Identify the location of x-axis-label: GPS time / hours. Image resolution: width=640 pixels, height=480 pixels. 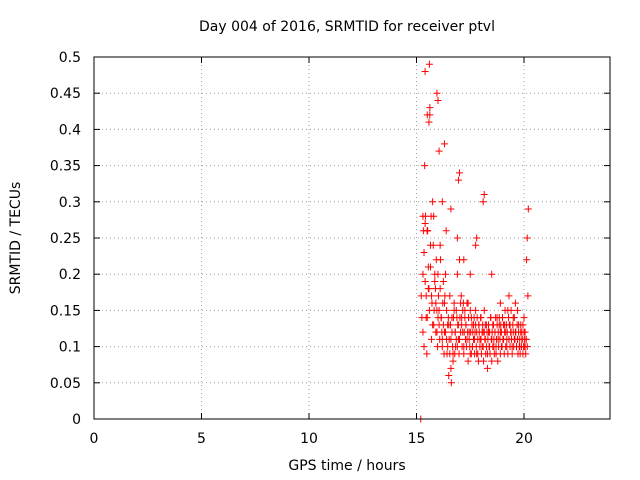
(346, 466).